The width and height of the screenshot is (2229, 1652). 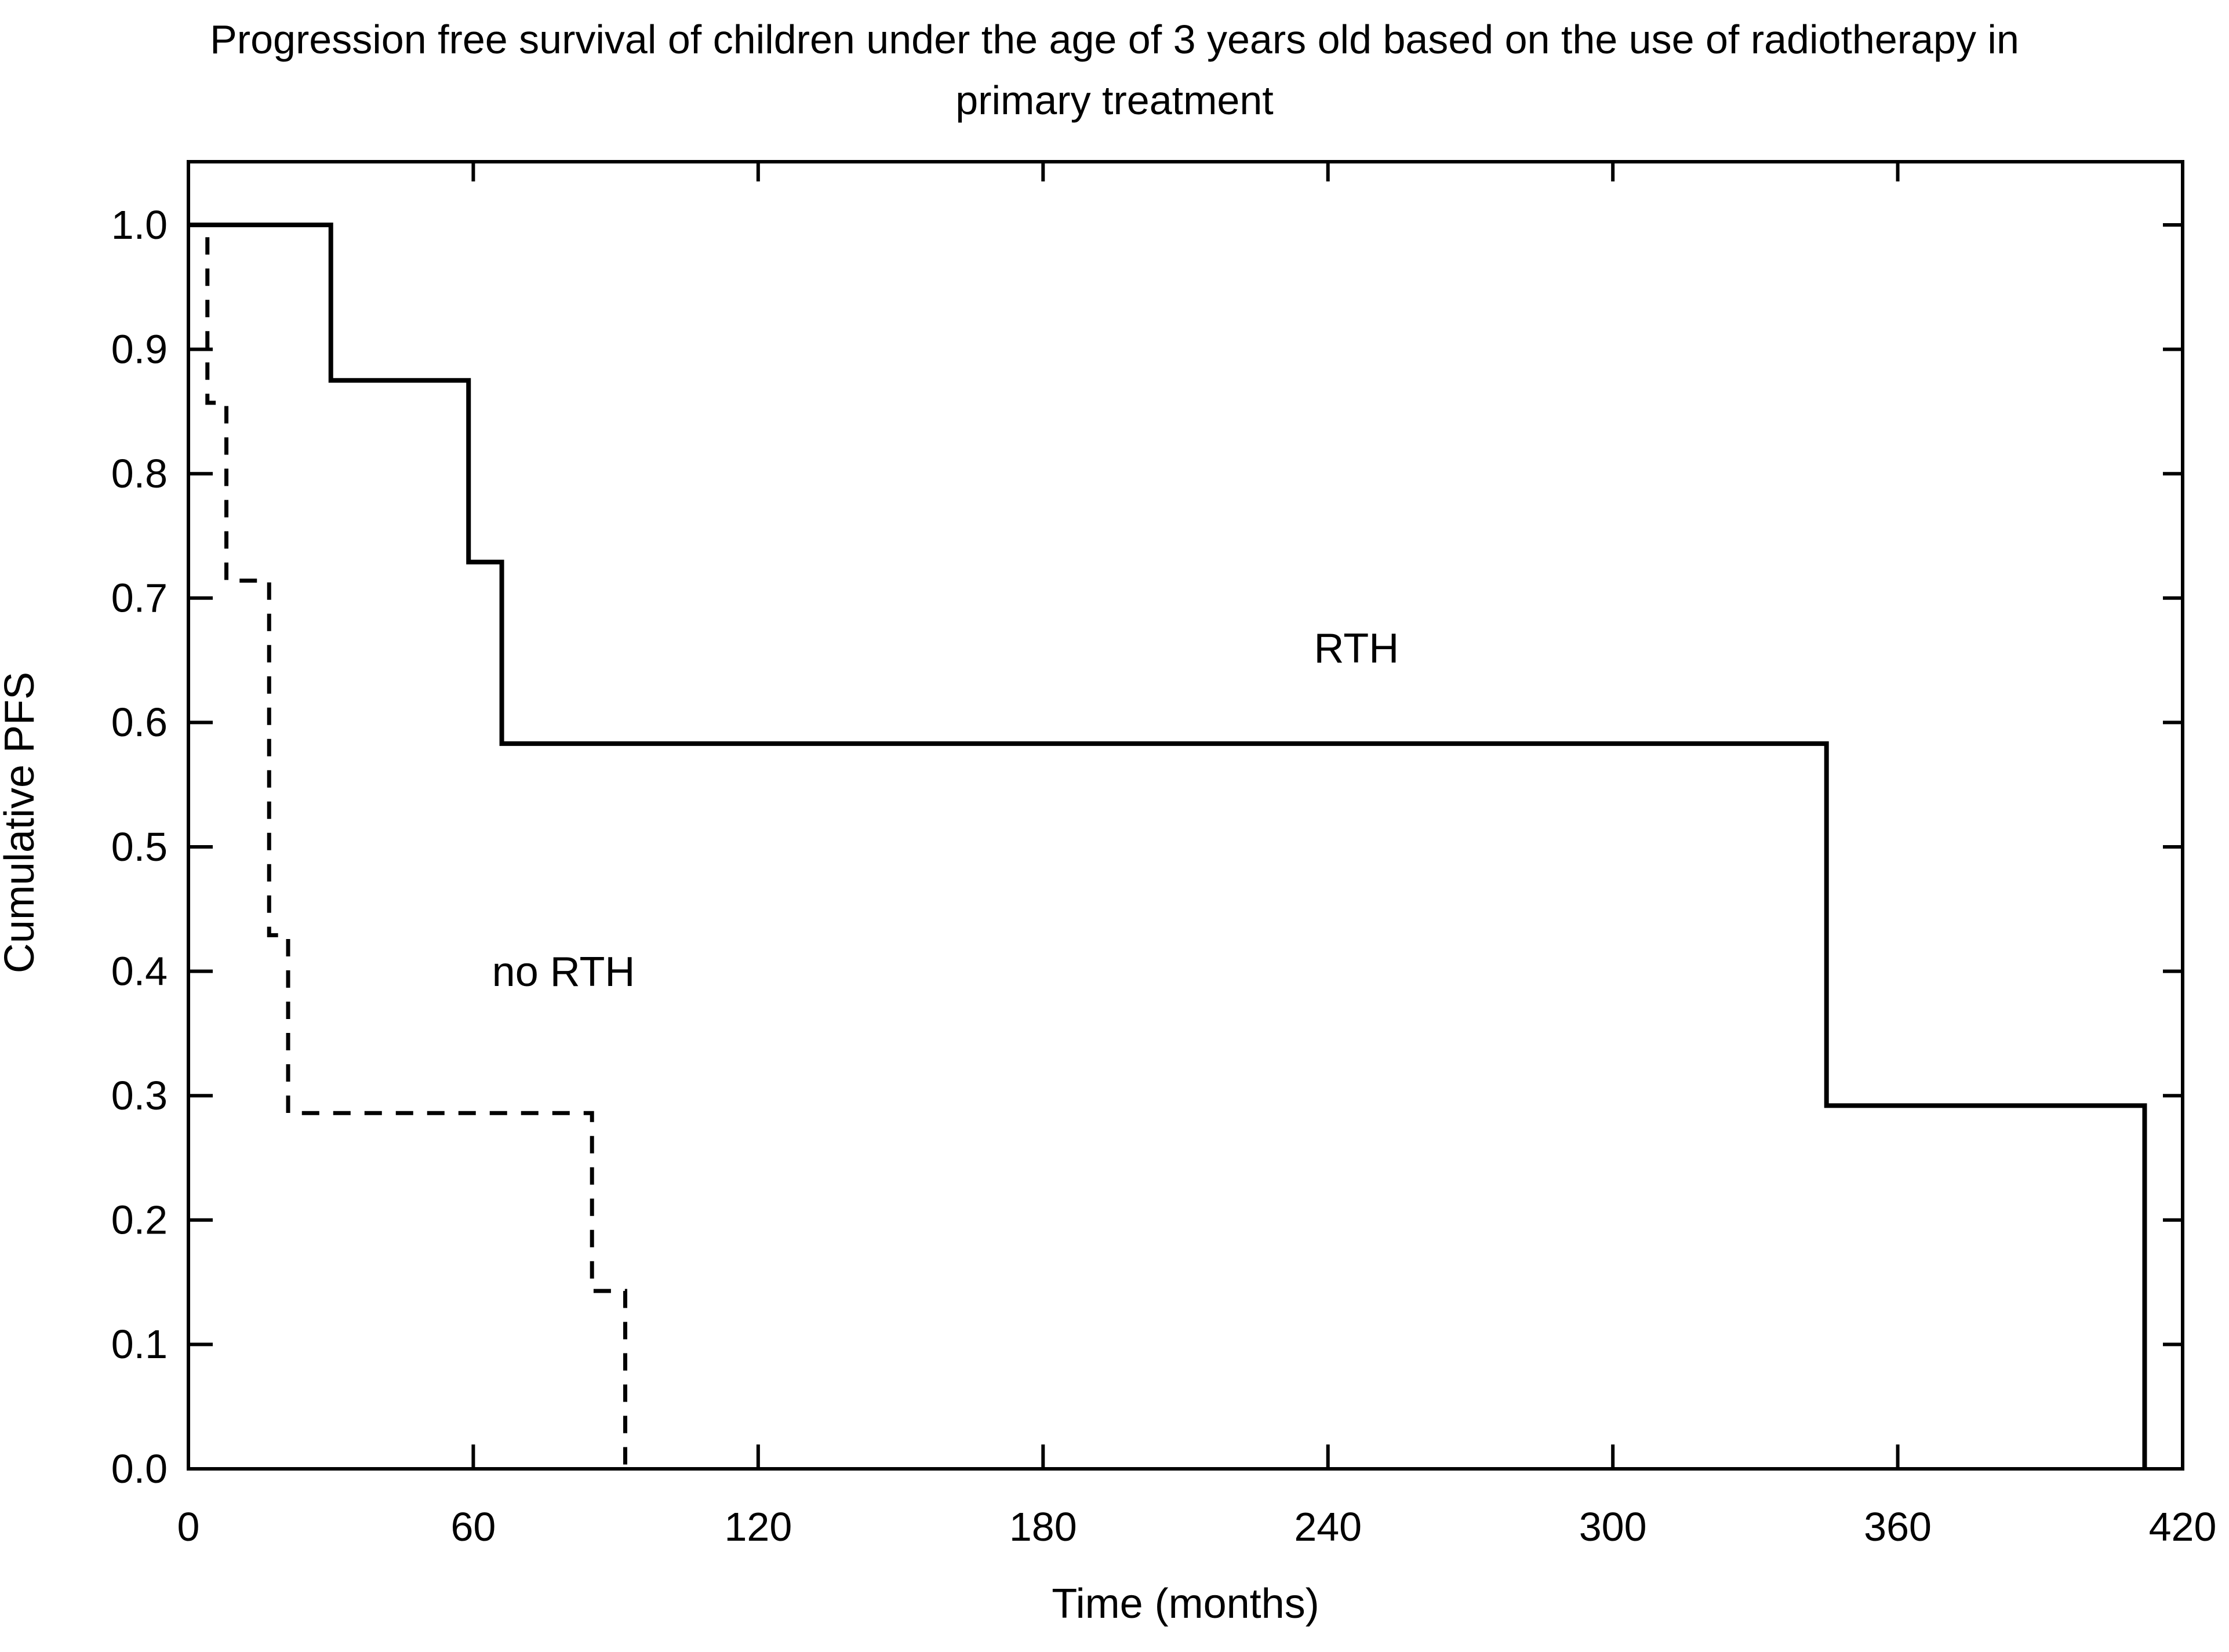 I want to click on x-axis-tick-label: 120, so click(x=758, y=1526).